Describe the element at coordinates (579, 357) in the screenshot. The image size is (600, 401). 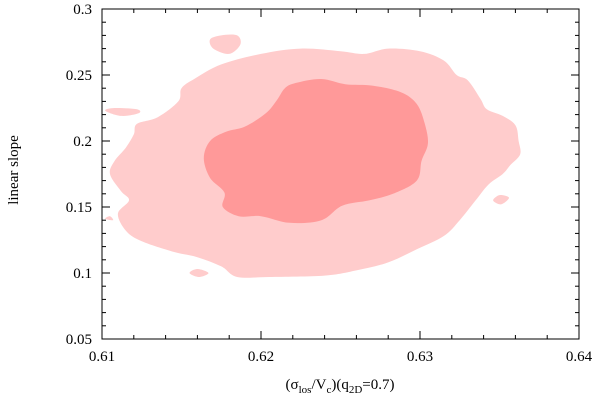
I see `x-tick-label: 0.64` at that location.